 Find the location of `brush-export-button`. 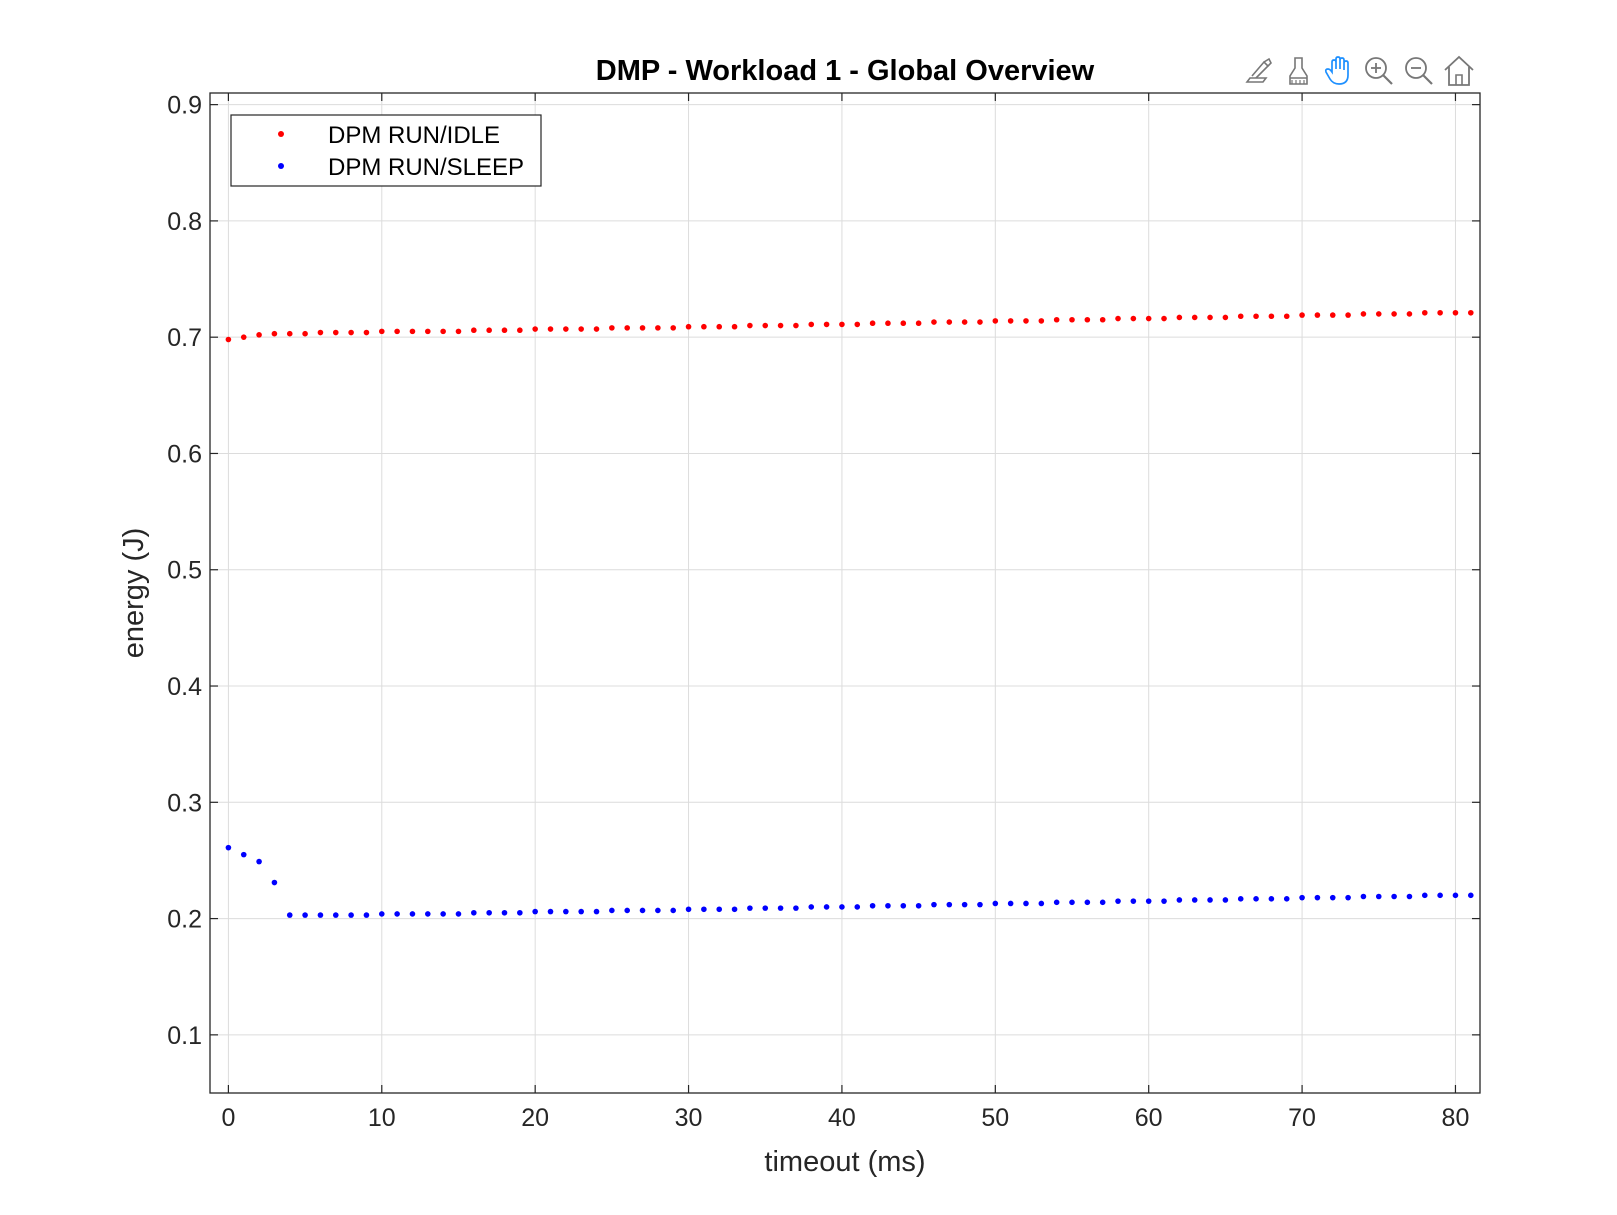

brush-export-button is located at coordinates (1259, 71).